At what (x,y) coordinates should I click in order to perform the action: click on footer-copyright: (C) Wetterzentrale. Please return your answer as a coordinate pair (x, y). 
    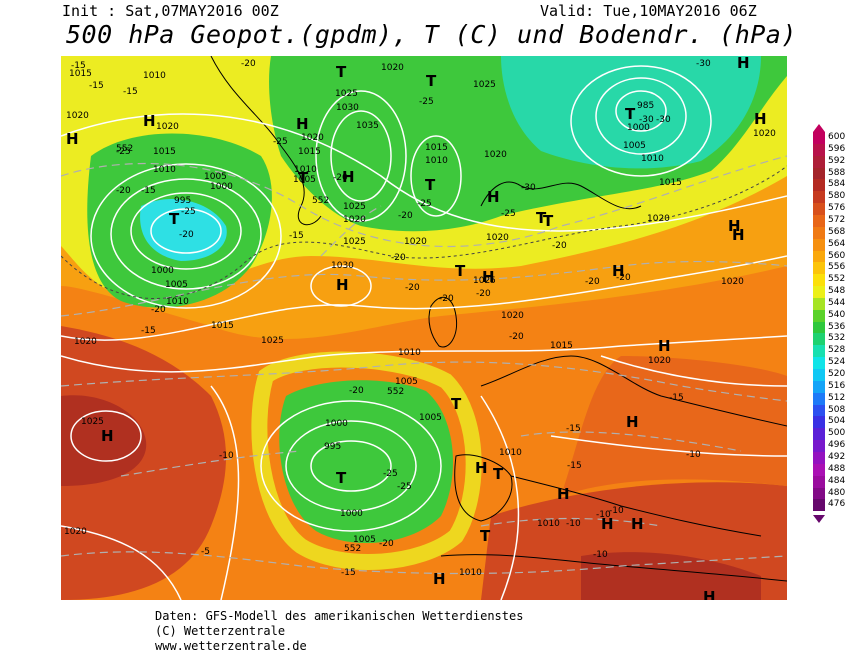
    Looking at the image, I should click on (220, 631).